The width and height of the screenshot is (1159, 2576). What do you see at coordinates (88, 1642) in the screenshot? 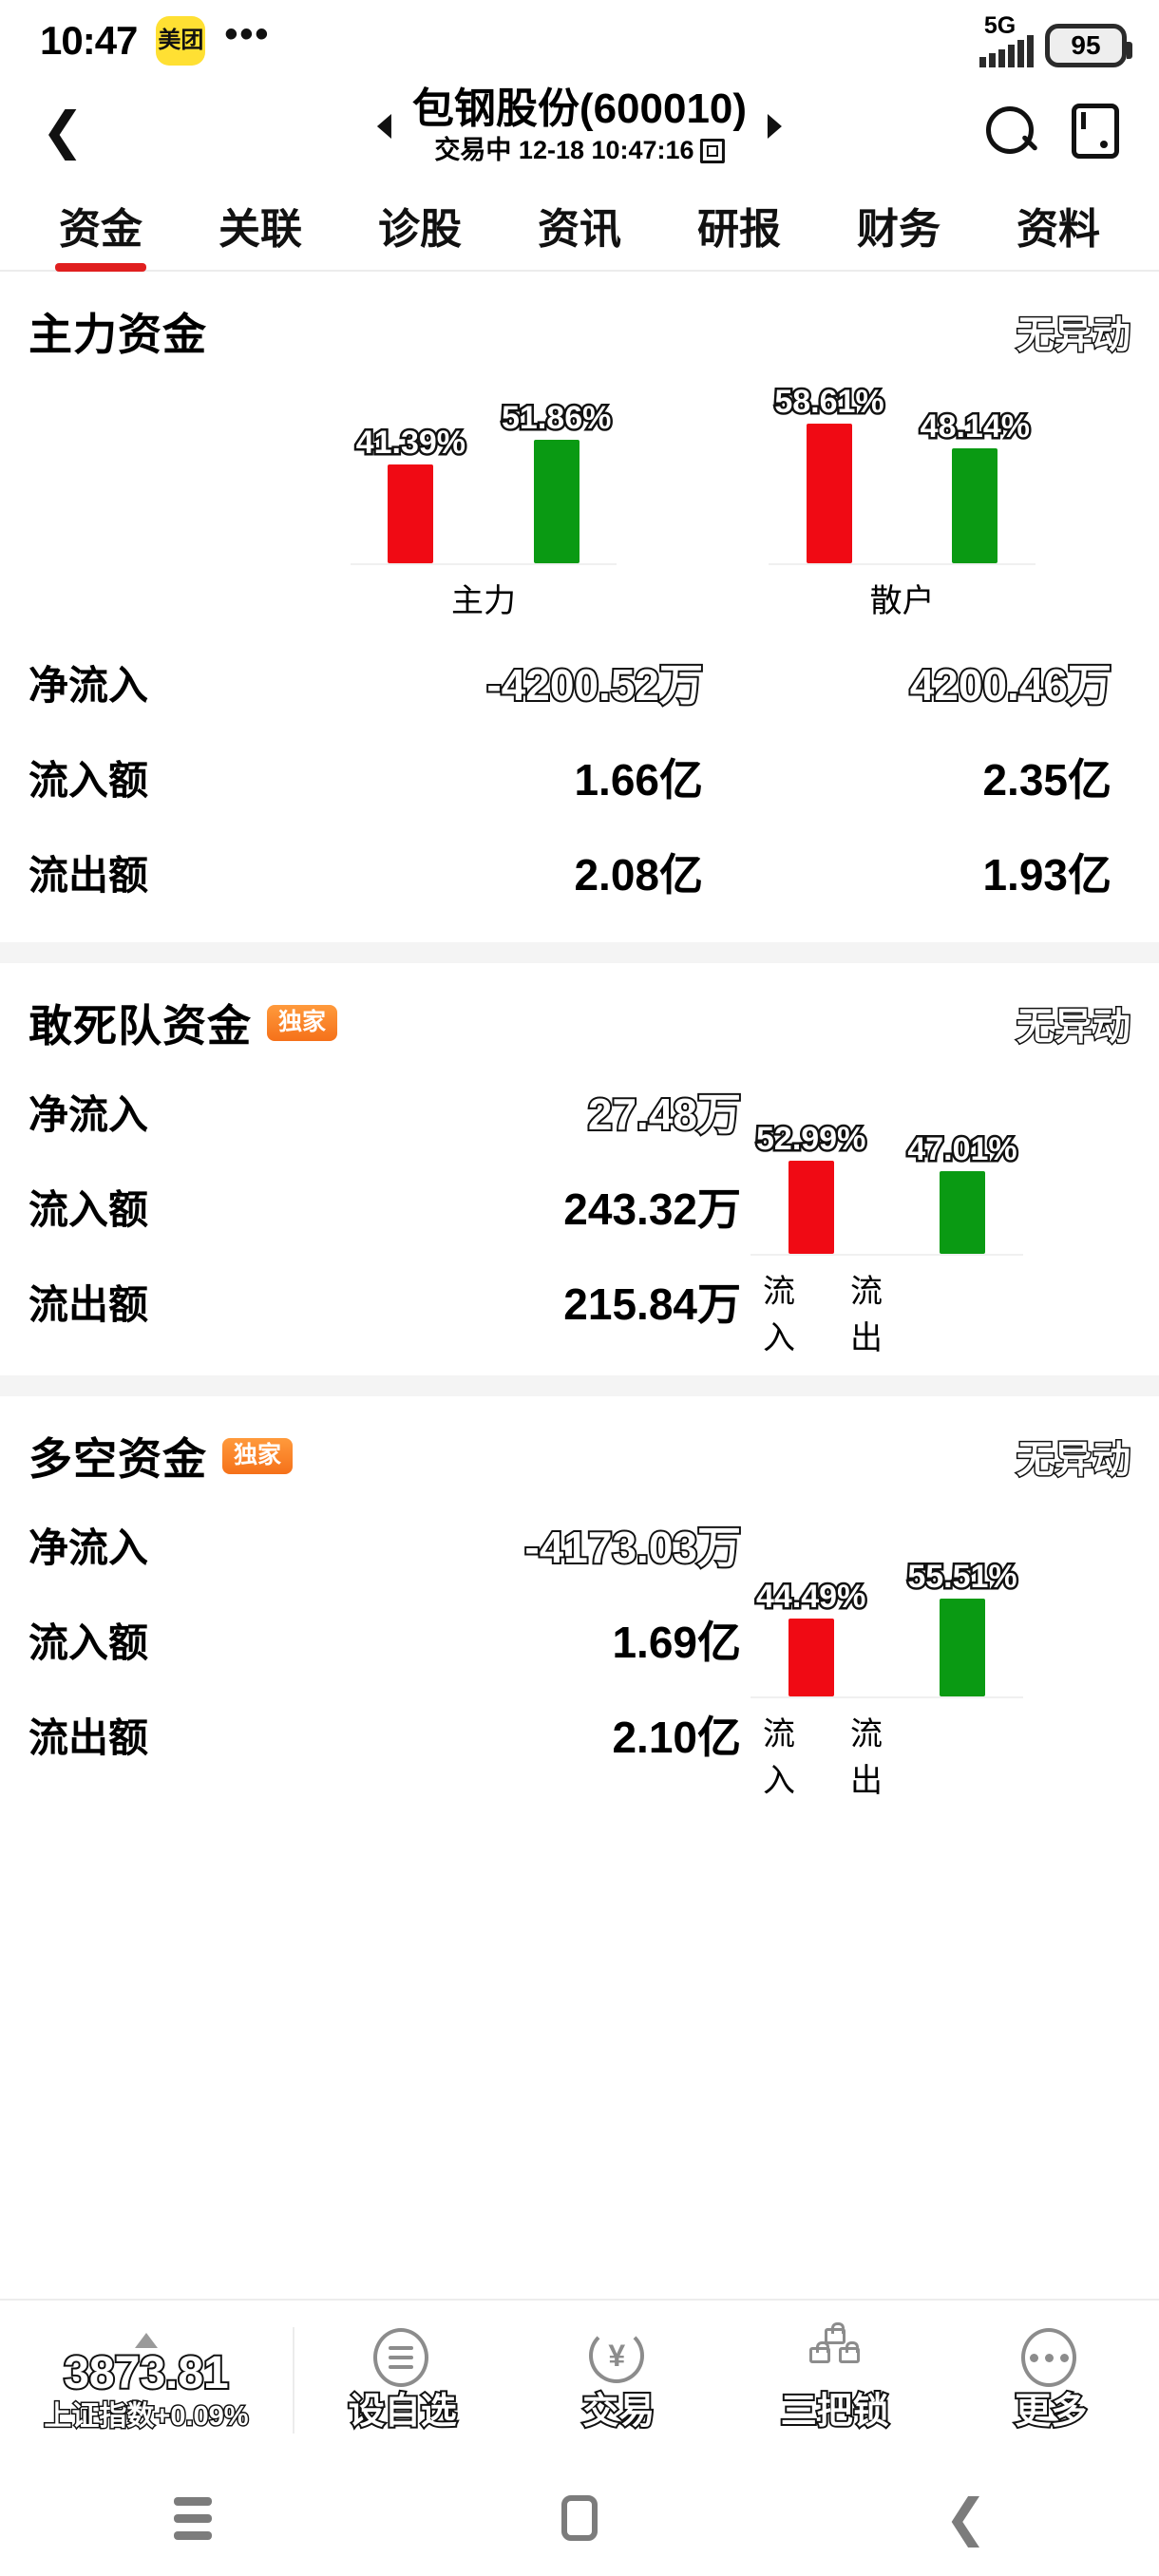
I see `row-label-inflow-amount: 流入额` at bounding box center [88, 1642].